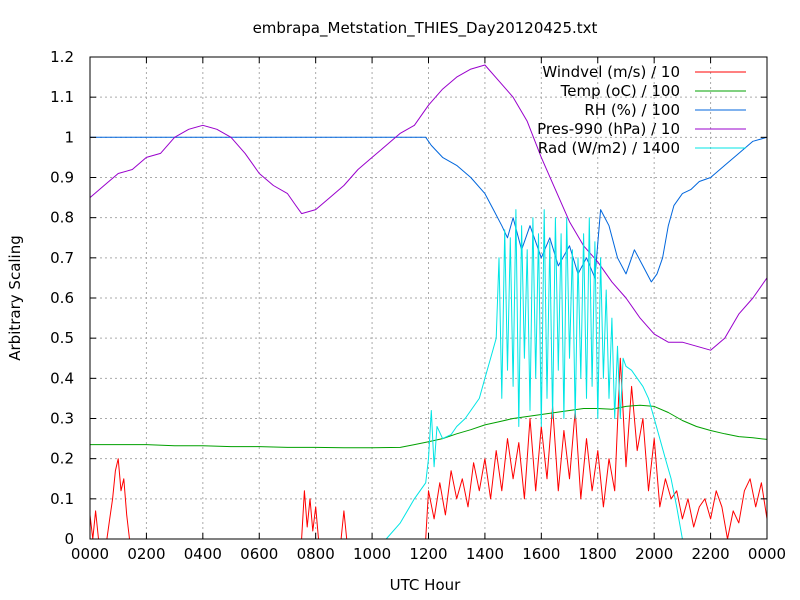  I want to click on legend-label: Temp (oC) / 100, so click(620, 91).